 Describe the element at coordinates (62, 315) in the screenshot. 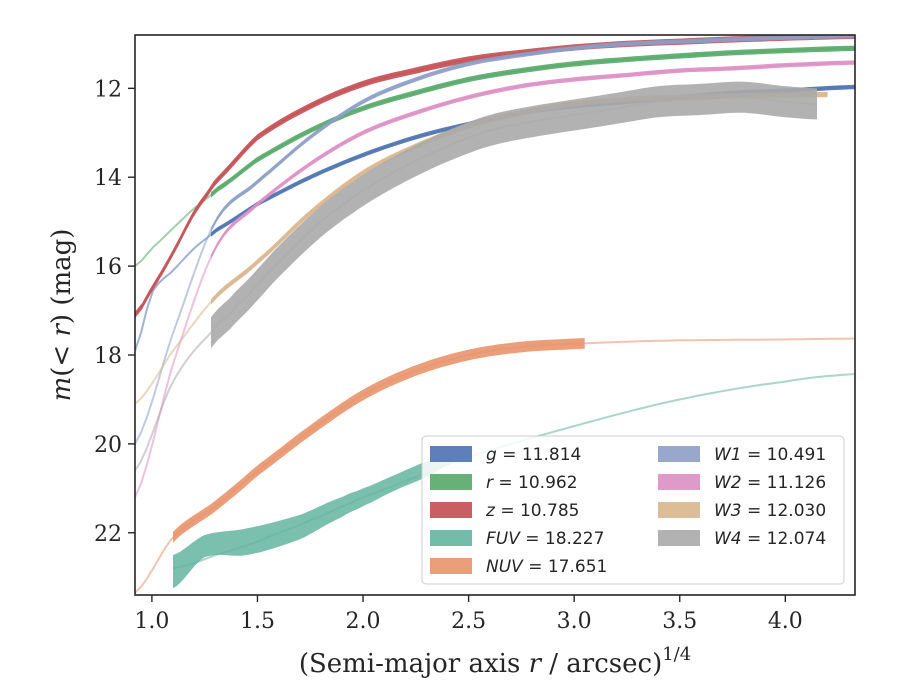

I see `y-axis-label: m(< r) (mag)` at that location.